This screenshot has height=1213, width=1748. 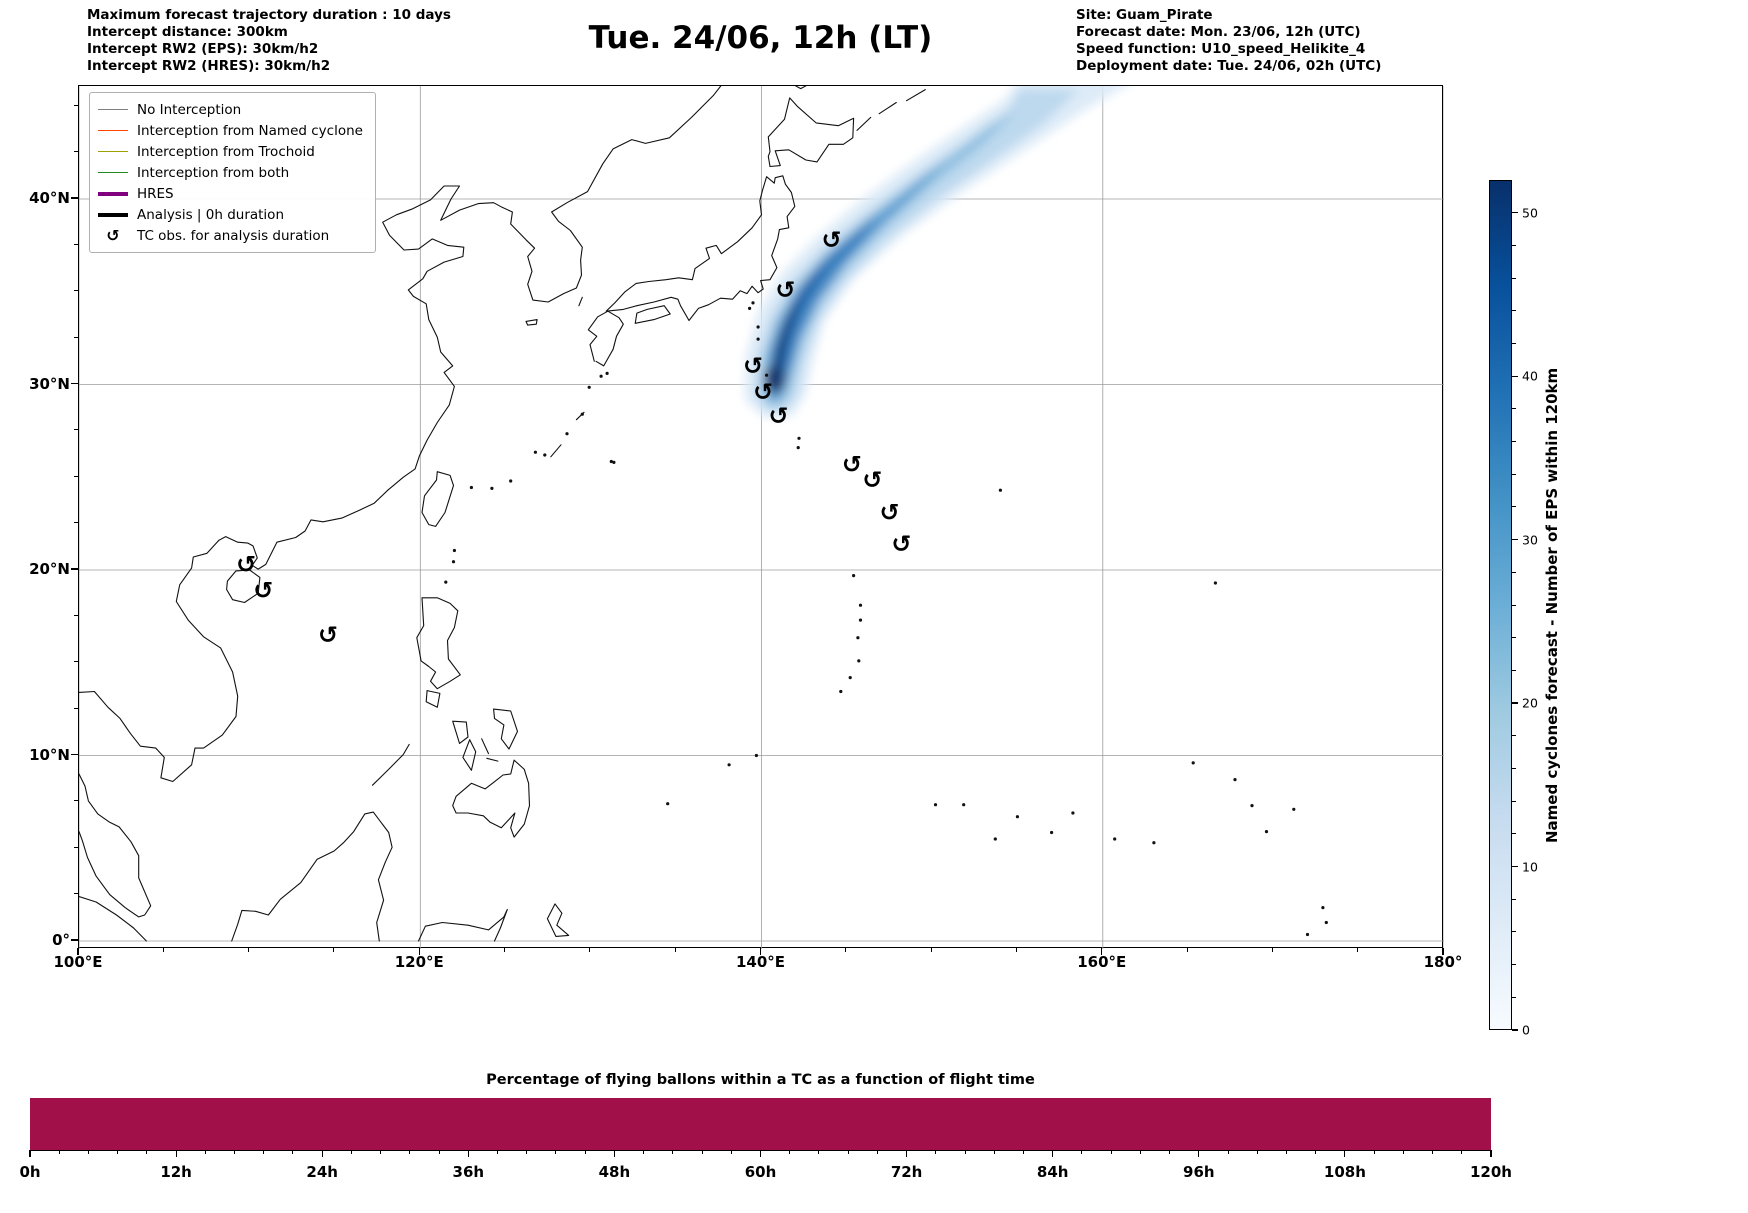 What do you see at coordinates (210, 214) in the screenshot?
I see `legend-item-label: Analysis | 0h duration` at bounding box center [210, 214].